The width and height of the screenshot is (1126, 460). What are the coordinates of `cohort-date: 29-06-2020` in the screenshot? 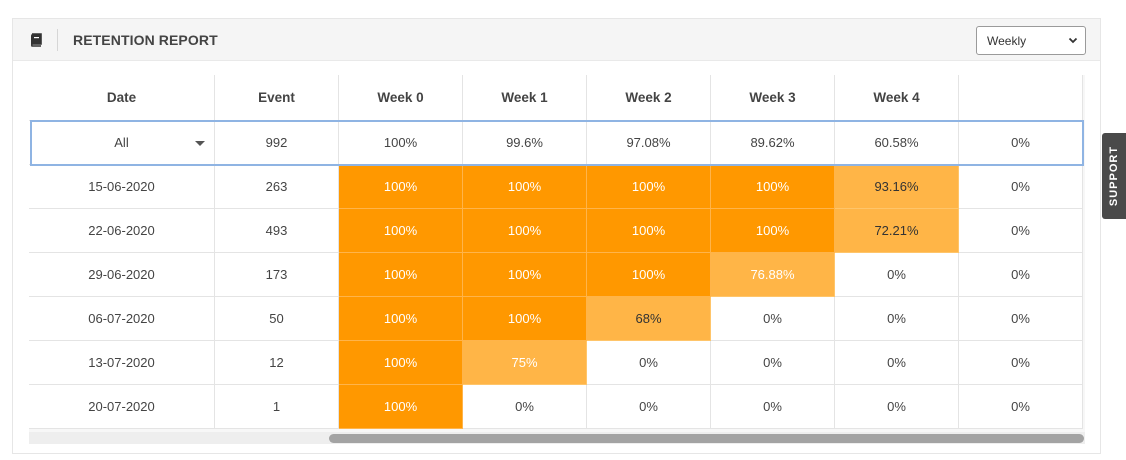 It's located at (122, 275).